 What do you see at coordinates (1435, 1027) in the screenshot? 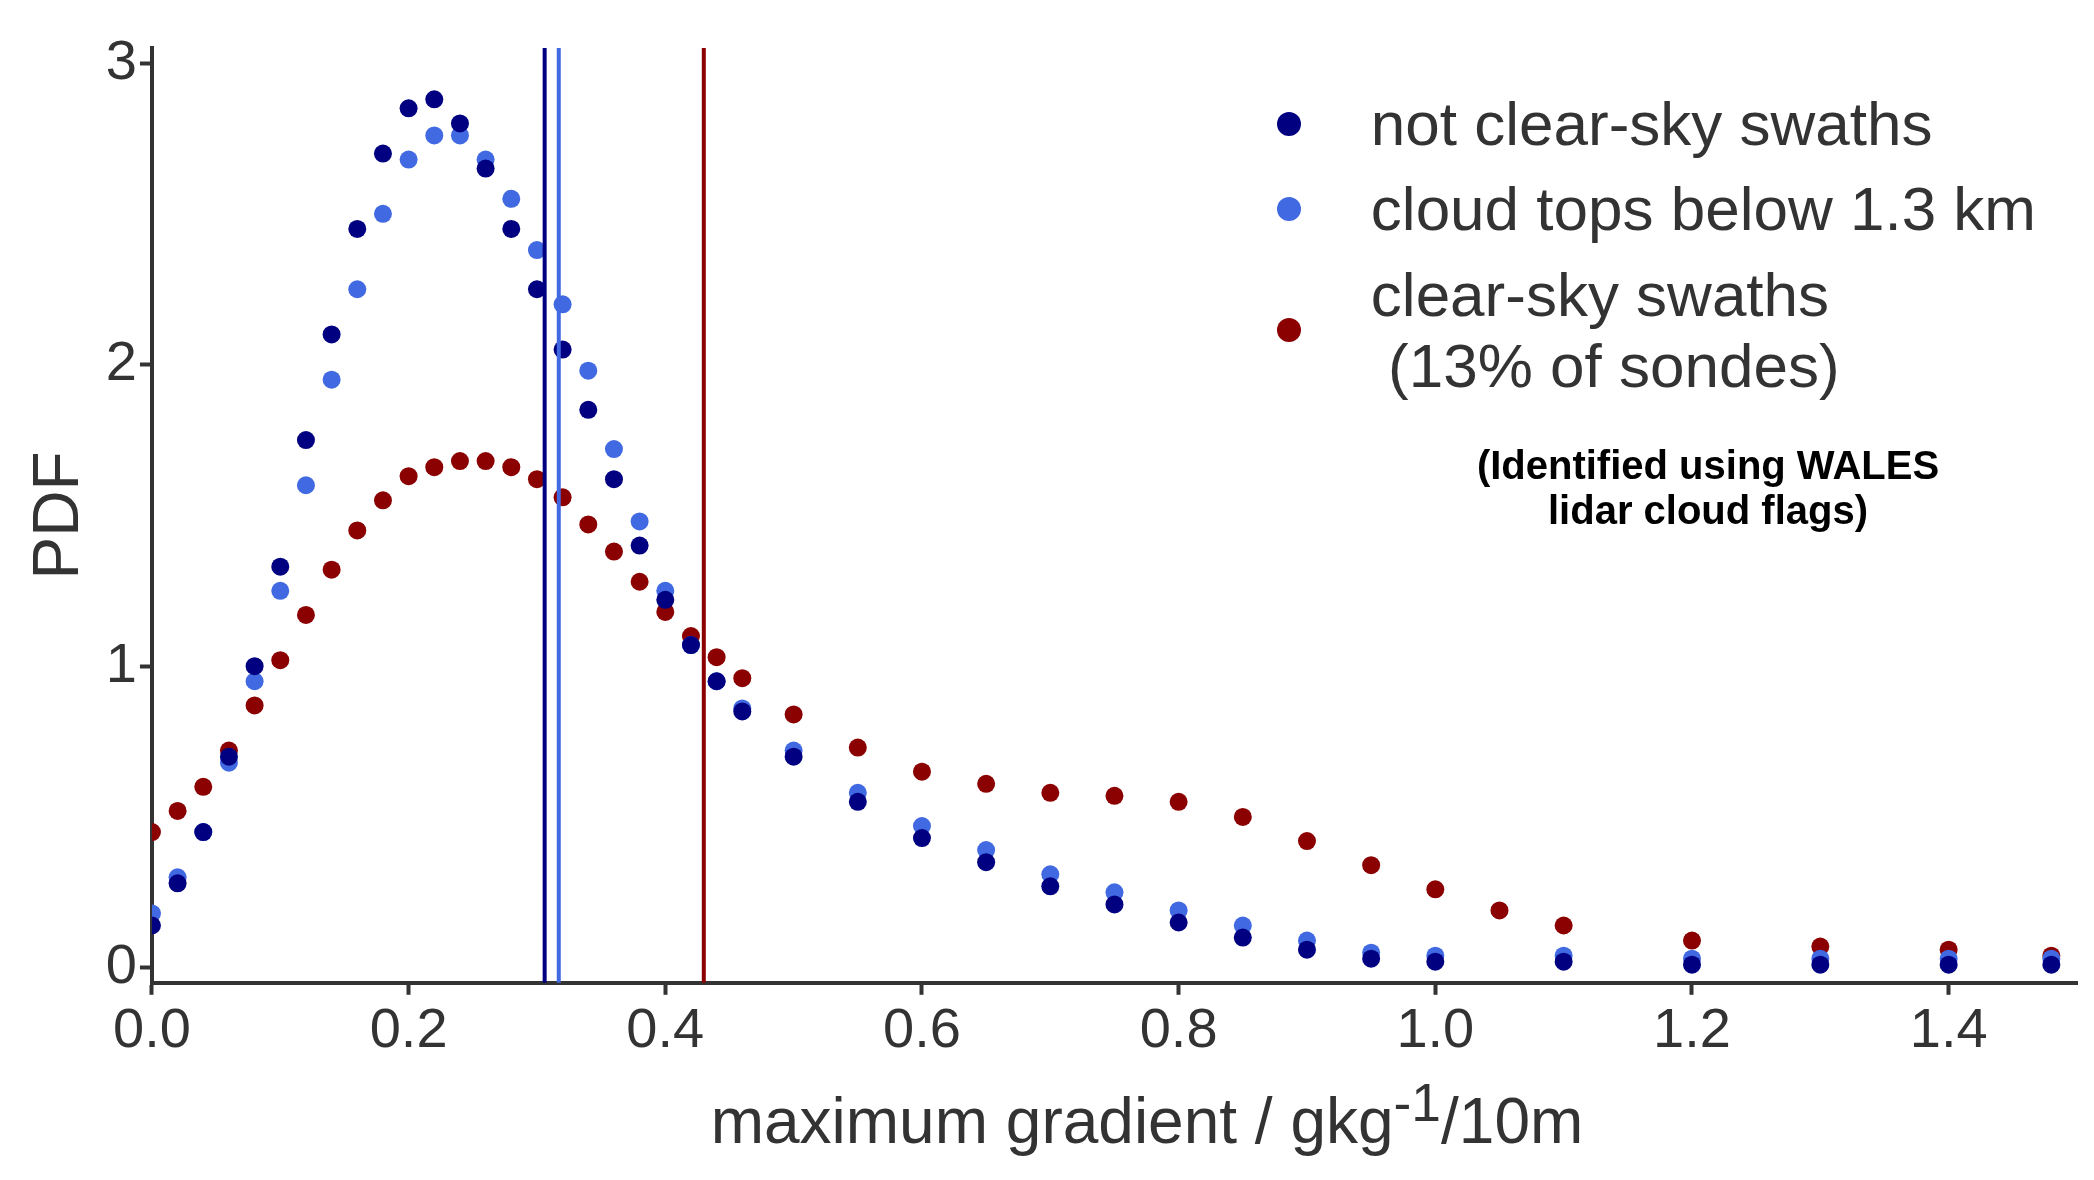
I see `x-tick-label: 1.0` at bounding box center [1435, 1027].